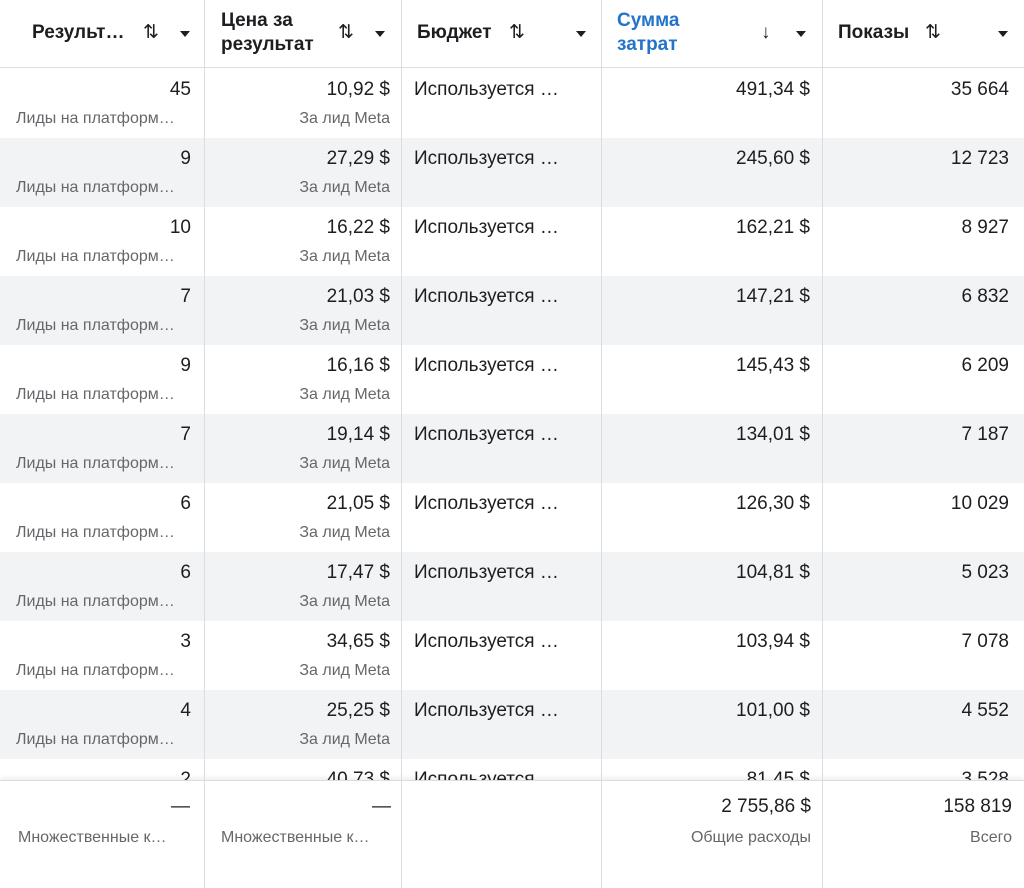 This screenshot has width=1024, height=888. I want to click on column-header-impressions: Показы ⇅, so click(923, 34).